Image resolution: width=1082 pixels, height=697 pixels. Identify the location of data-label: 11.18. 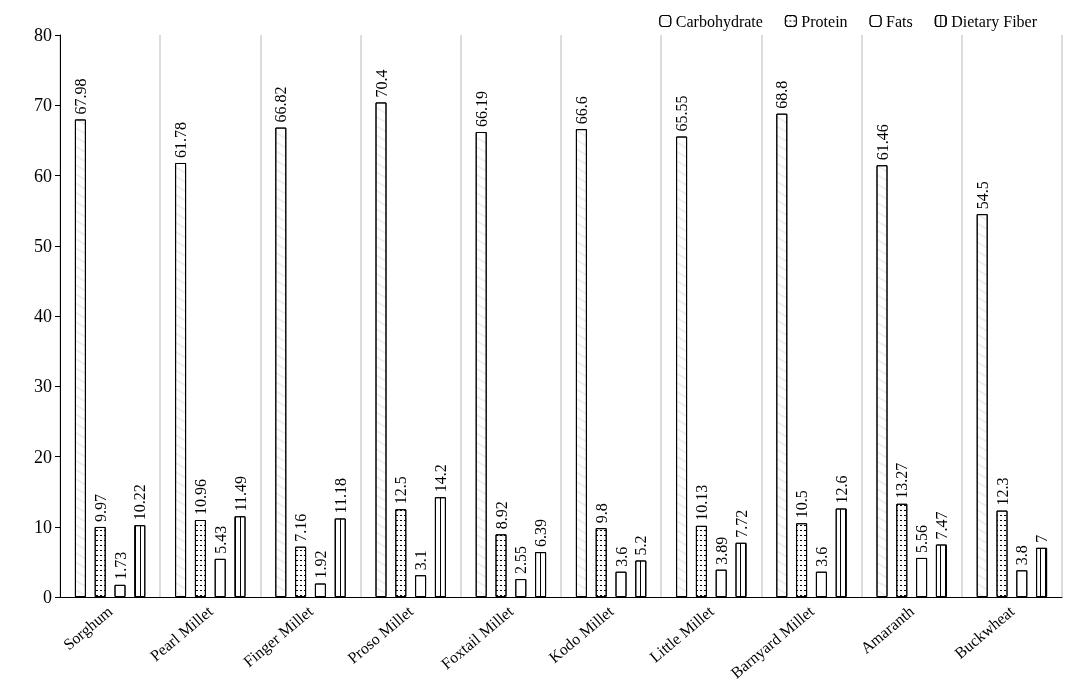
(340, 496).